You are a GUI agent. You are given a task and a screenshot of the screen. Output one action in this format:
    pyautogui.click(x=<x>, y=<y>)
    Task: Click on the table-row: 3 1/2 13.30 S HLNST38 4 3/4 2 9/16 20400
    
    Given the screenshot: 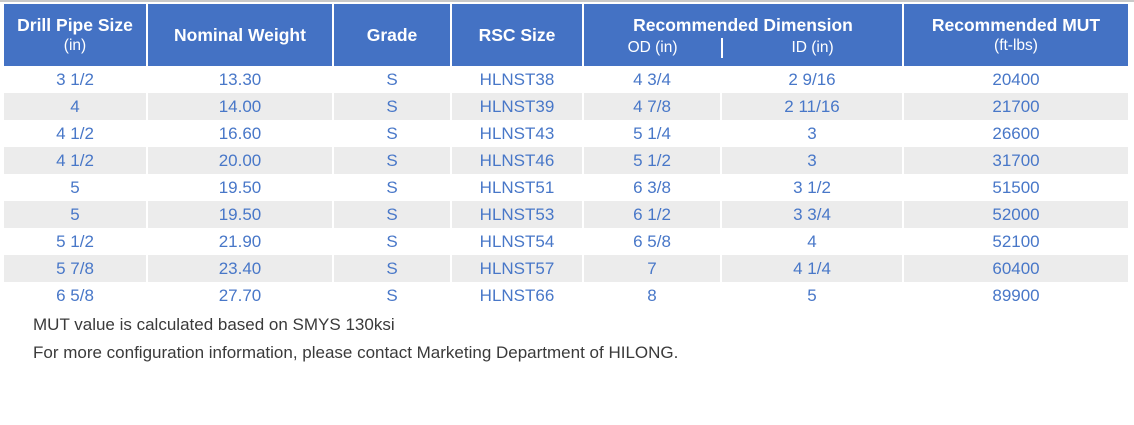 What is the action you would take?
    pyautogui.click(x=566, y=79)
    